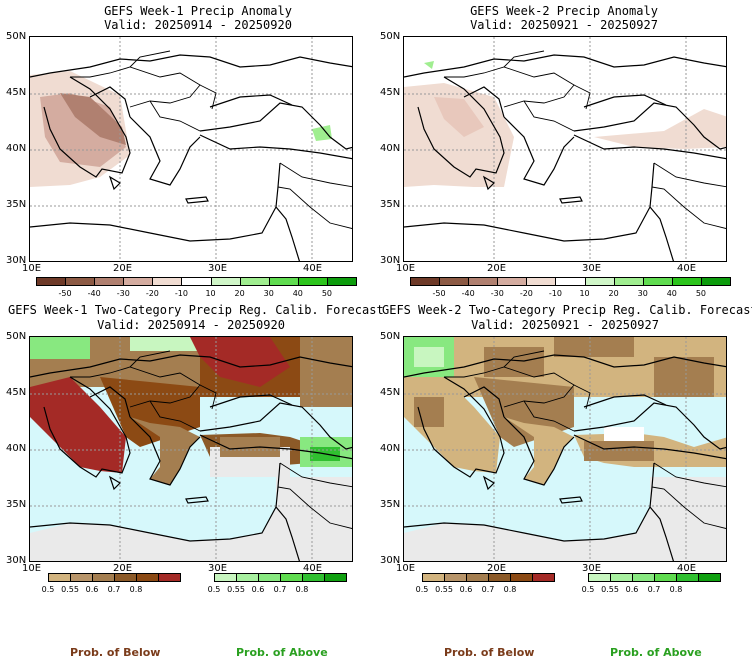  Describe the element at coordinates (198, 11) in the screenshot. I see `panel-title: GEFS Week-1 Precip Anomaly` at that location.